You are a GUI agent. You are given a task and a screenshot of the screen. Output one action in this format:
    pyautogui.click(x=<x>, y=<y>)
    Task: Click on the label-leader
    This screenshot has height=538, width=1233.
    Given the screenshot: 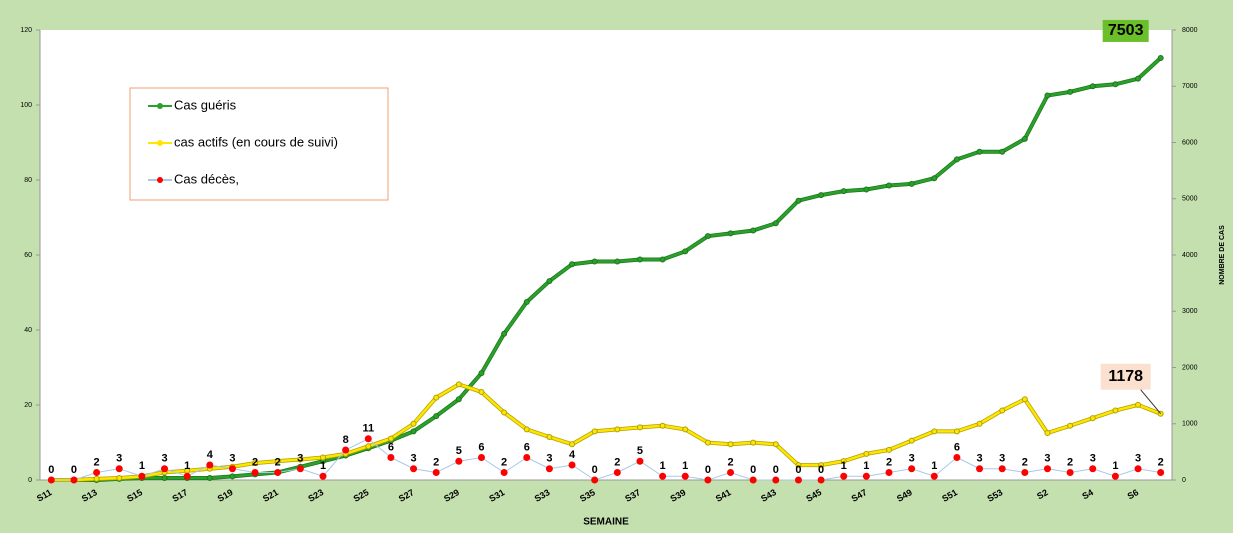 What is the action you would take?
    pyautogui.click(x=1151, y=402)
    